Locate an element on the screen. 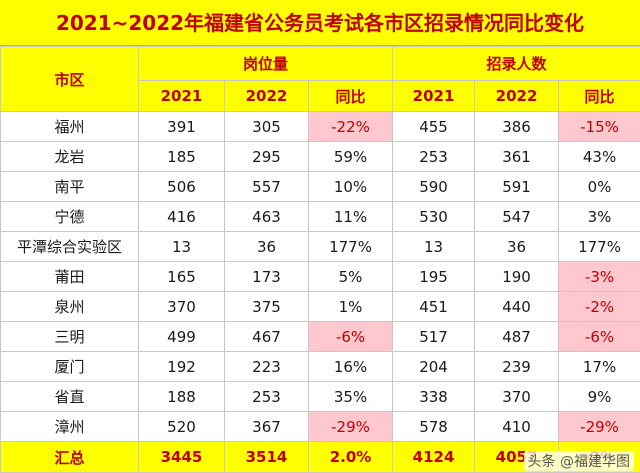 This screenshot has height=473, width=640. city-cell: 省直 is located at coordinates (69, 396).